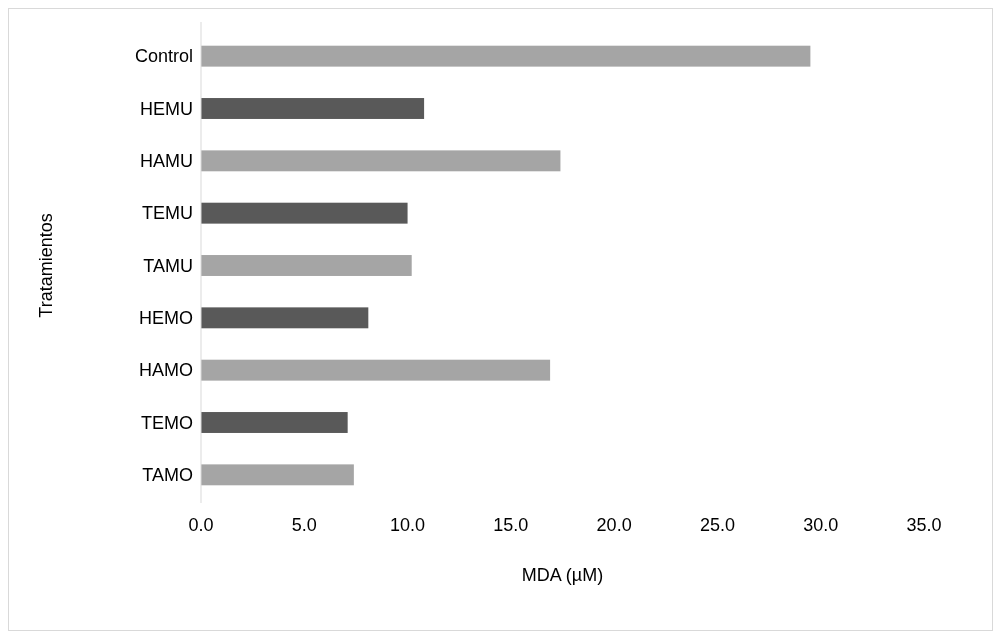 The height and width of the screenshot is (639, 1001). I want to click on x-tick-label: 15.0, so click(511, 525).